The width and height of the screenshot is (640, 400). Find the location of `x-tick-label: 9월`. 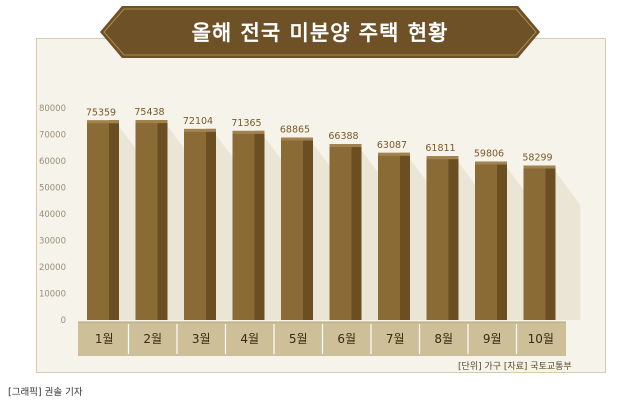

x-tick-label: 9월 is located at coordinates (492, 339).